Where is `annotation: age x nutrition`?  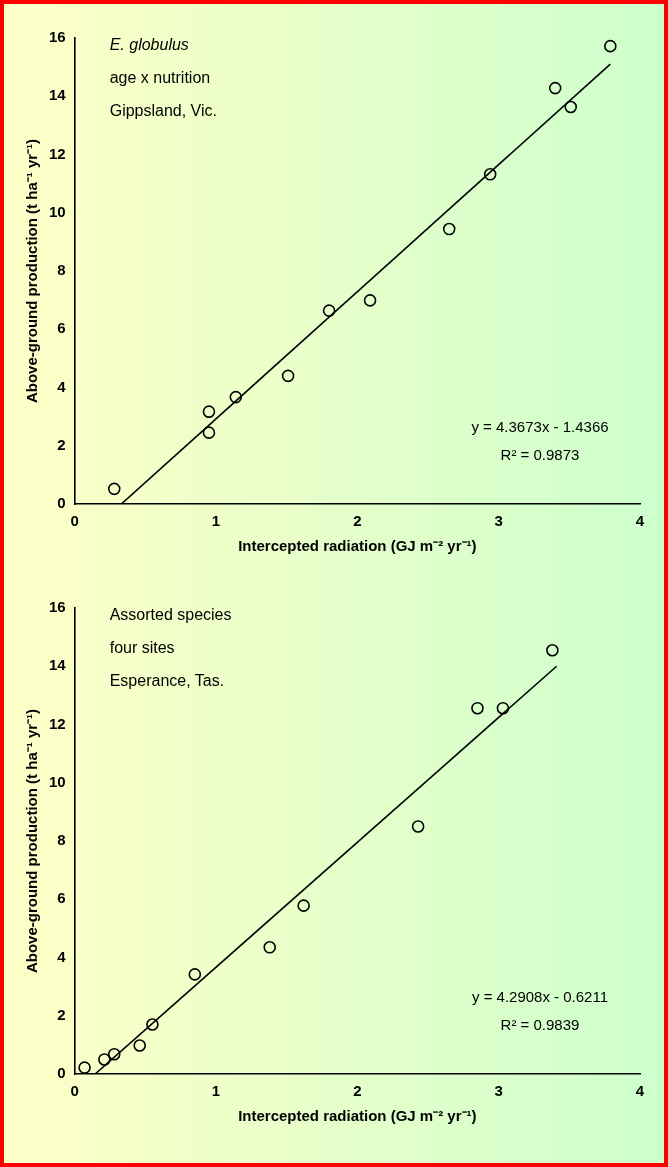 annotation: age x nutrition is located at coordinates (160, 77).